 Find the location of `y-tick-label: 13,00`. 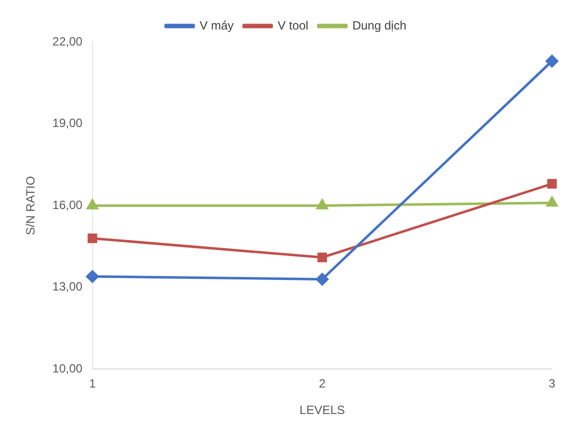

y-tick-label: 13,00 is located at coordinates (67, 287).